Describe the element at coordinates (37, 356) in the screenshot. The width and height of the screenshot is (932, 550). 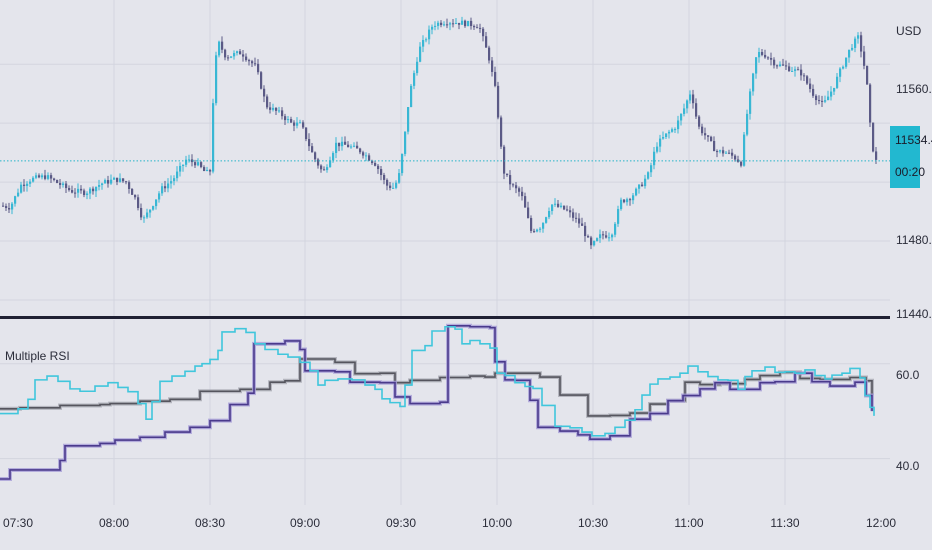
I see `indicator-title: Multiple RSI` at that location.